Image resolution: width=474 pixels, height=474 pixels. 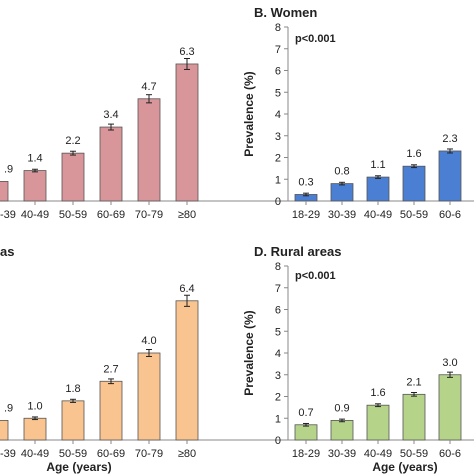 What do you see at coordinates (449, 363) in the screenshot?
I see `data-label: 3.0` at bounding box center [449, 363].